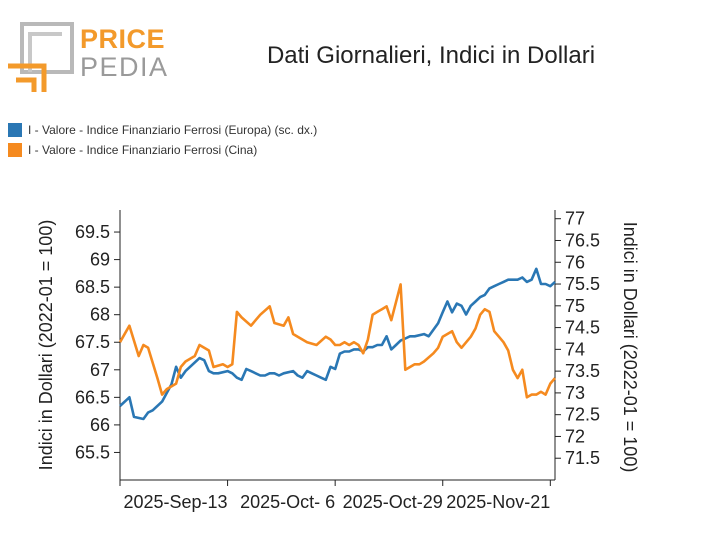 The image size is (712, 555). I want to click on series-line-cina, so click(337, 341).